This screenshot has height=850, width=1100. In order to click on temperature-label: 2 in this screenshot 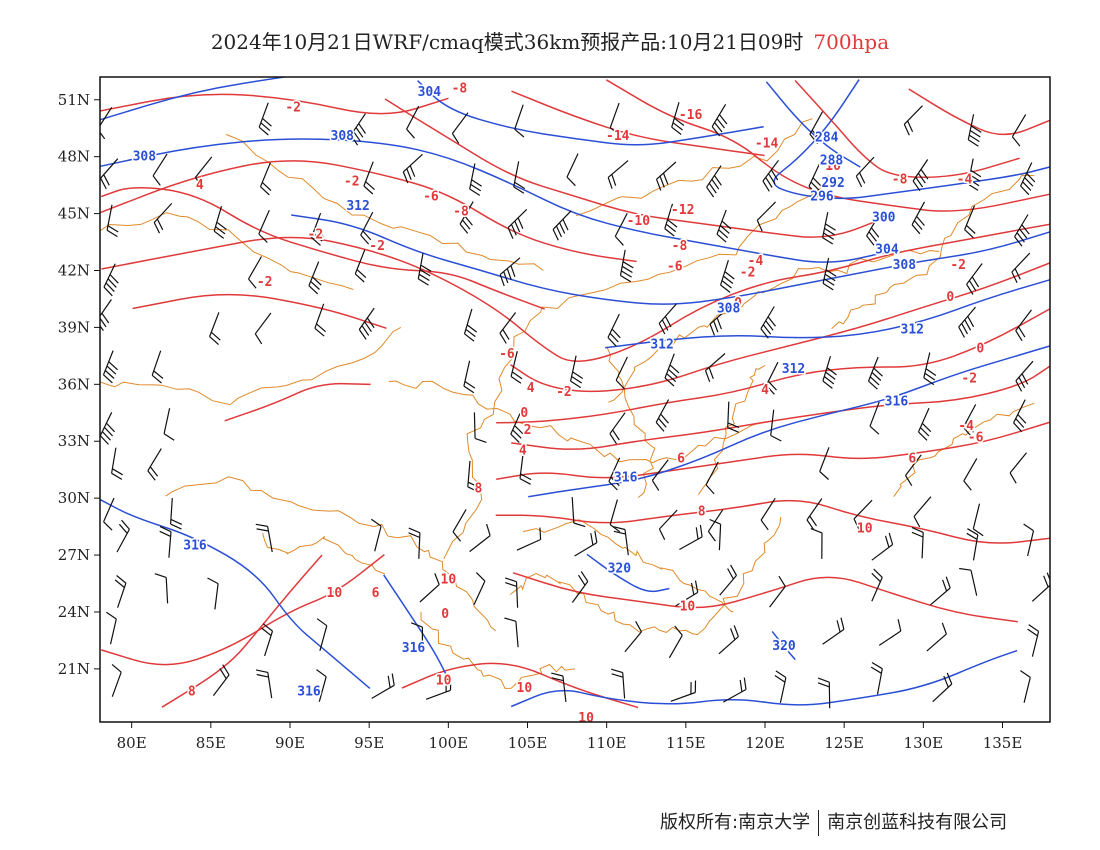, I will do `click(528, 430)`.